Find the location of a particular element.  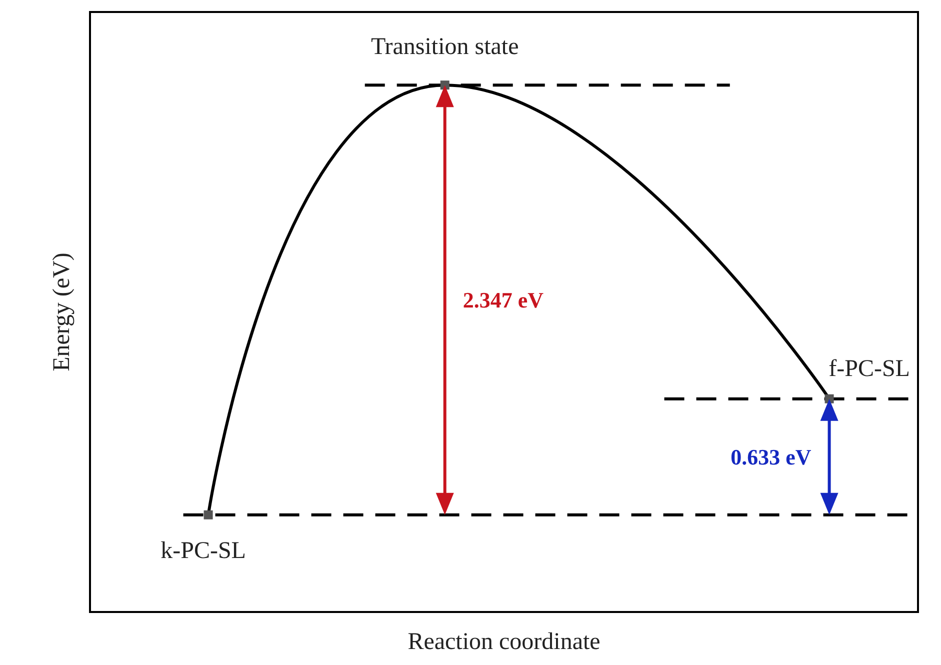

x-axis-title: Reaction coordinate is located at coordinates (504, 642).